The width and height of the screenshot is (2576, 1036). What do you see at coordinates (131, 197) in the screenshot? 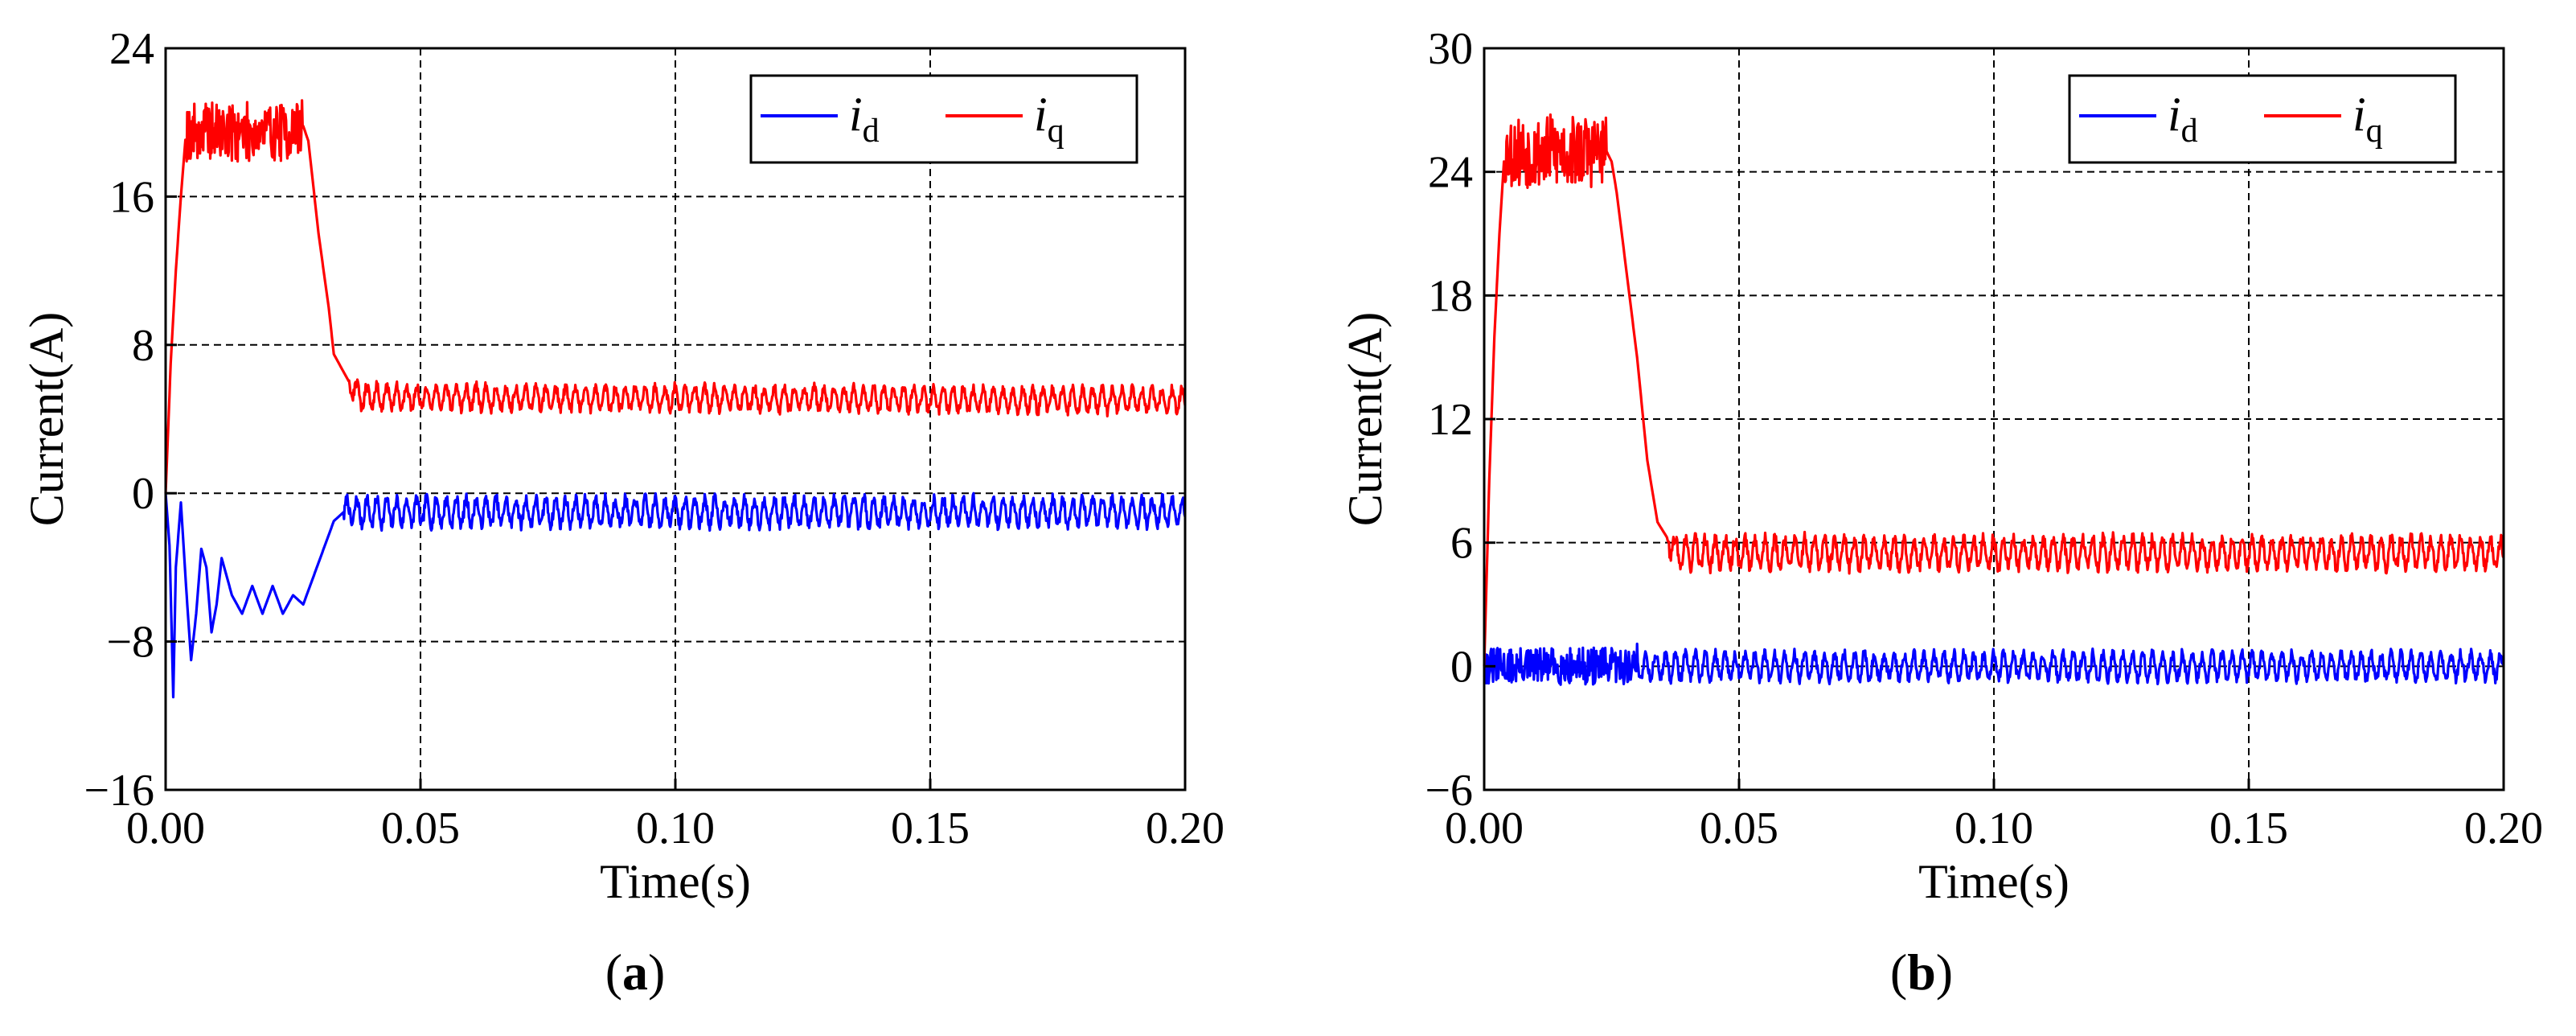
I see `y-tick-label: 16` at bounding box center [131, 197].